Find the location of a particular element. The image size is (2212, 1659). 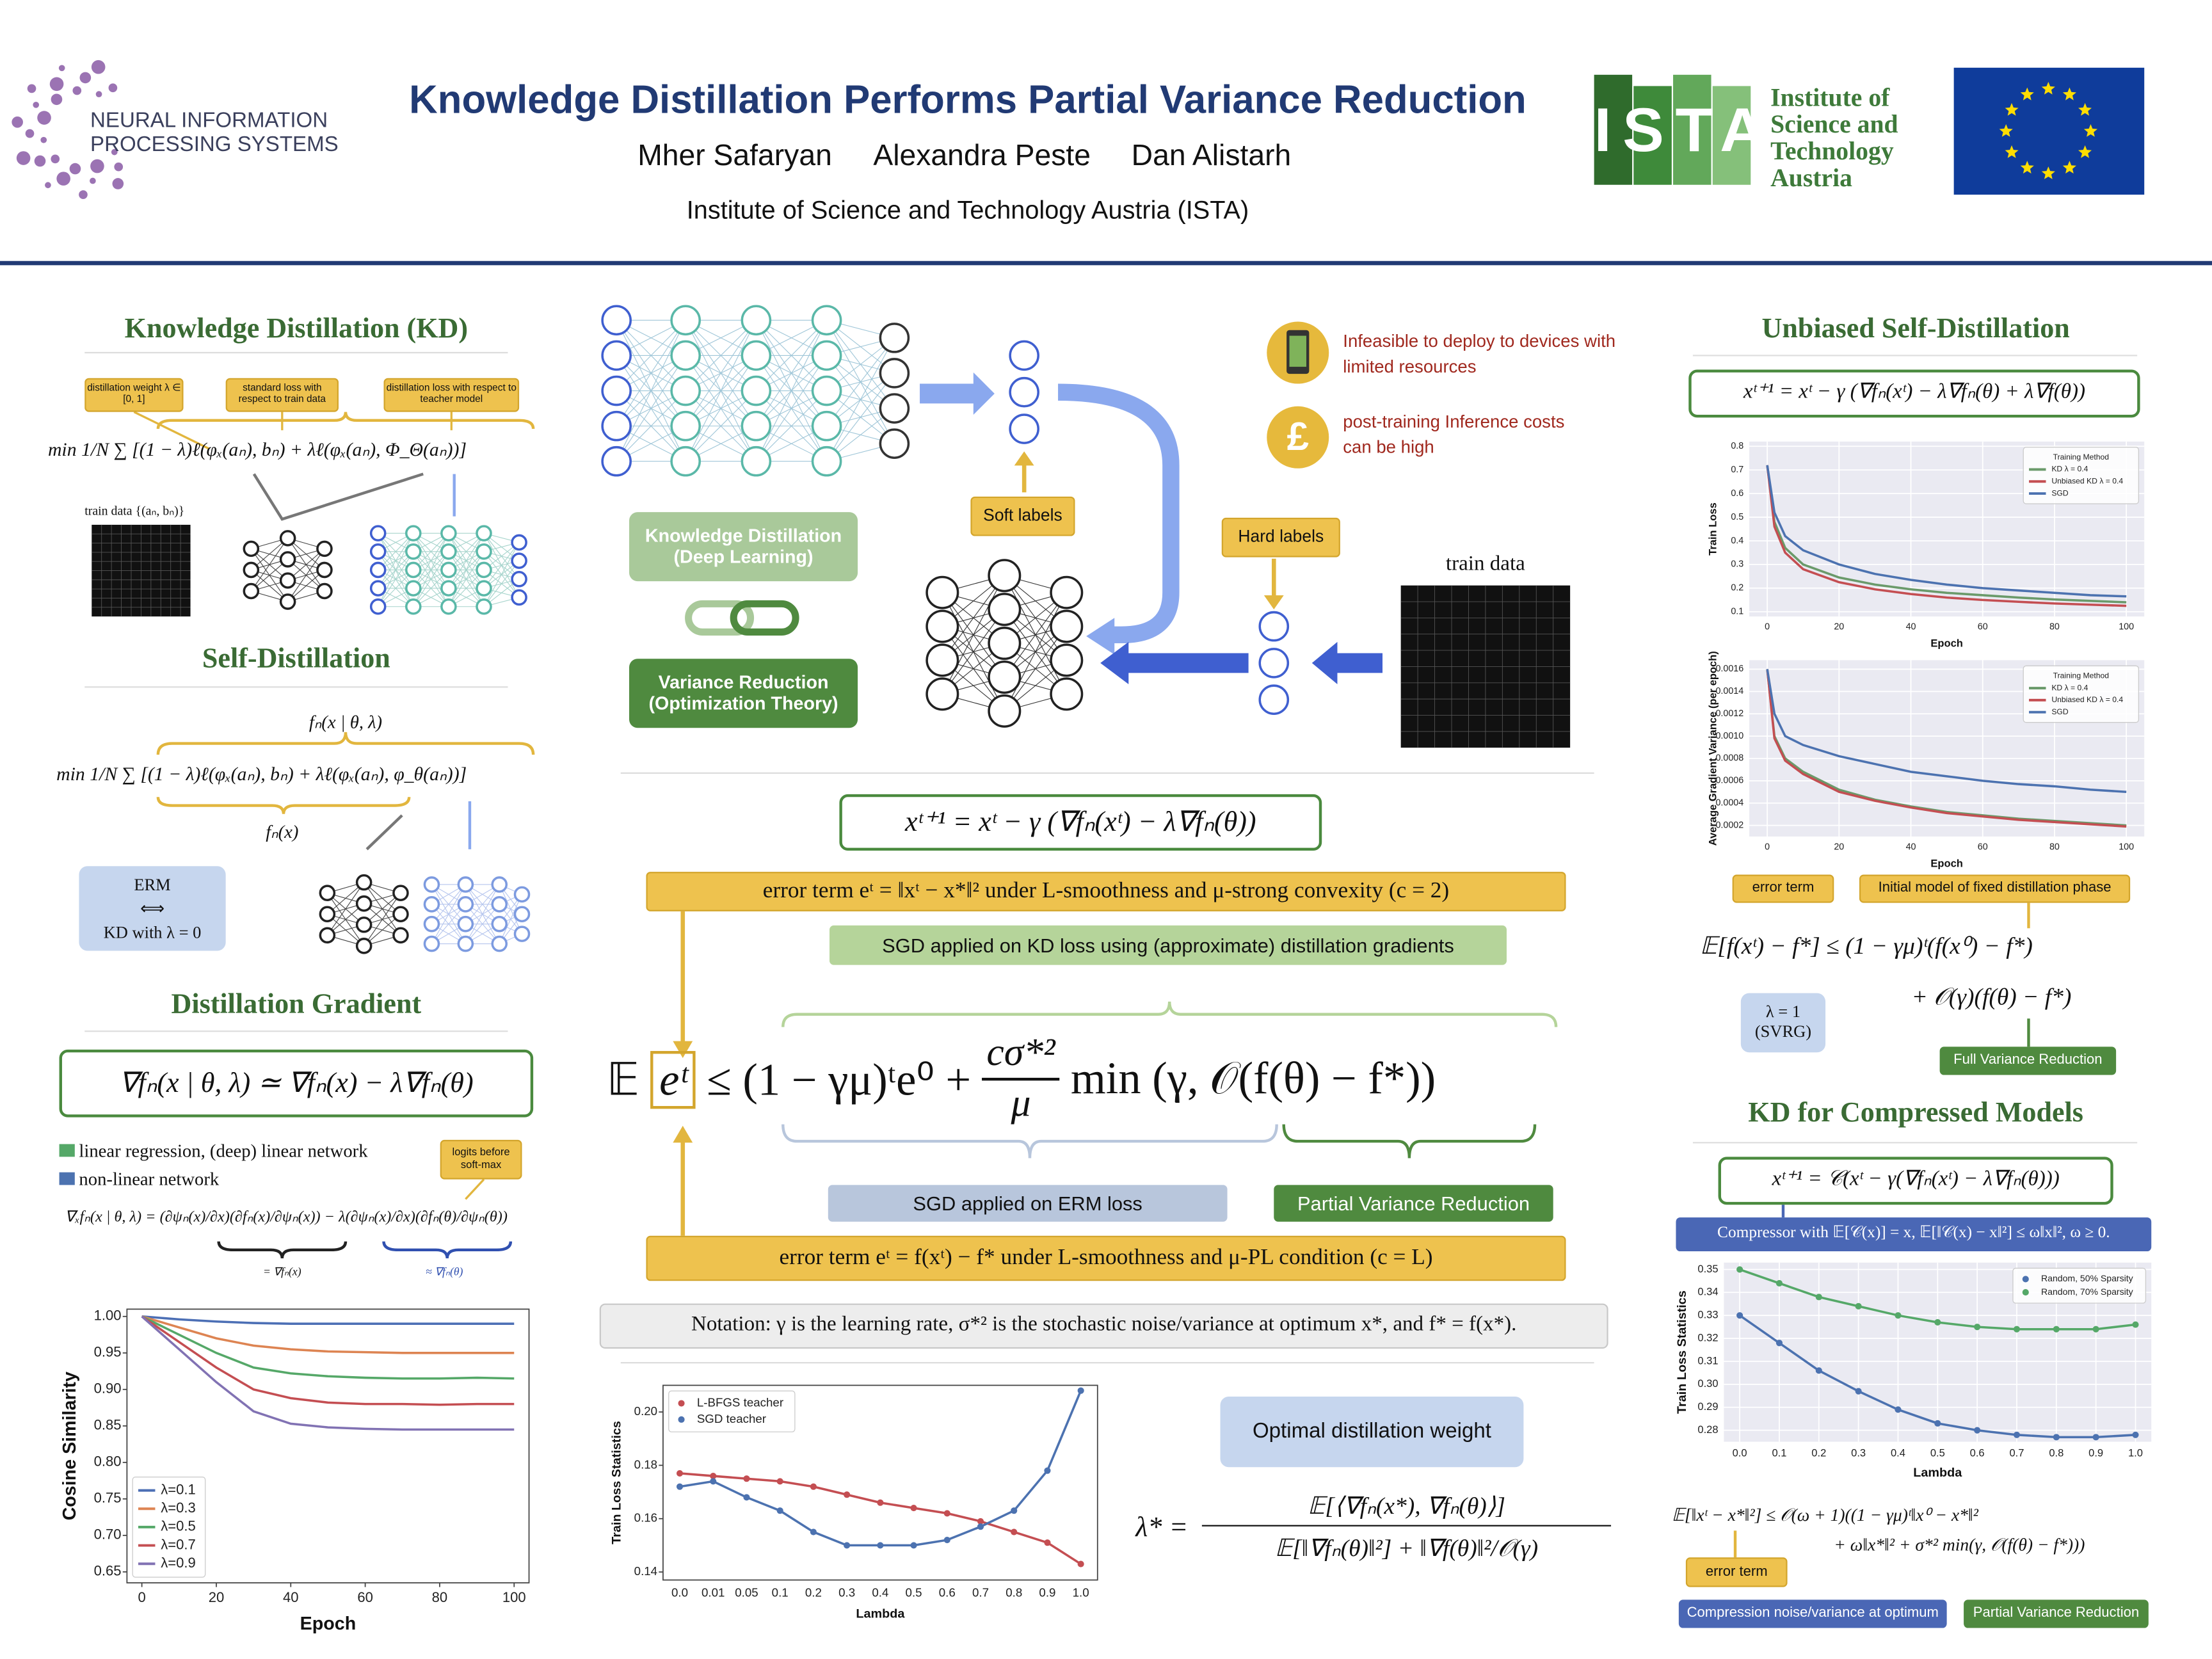

logo-line: PROCESSING SYSTEMS is located at coordinates (214, 144).